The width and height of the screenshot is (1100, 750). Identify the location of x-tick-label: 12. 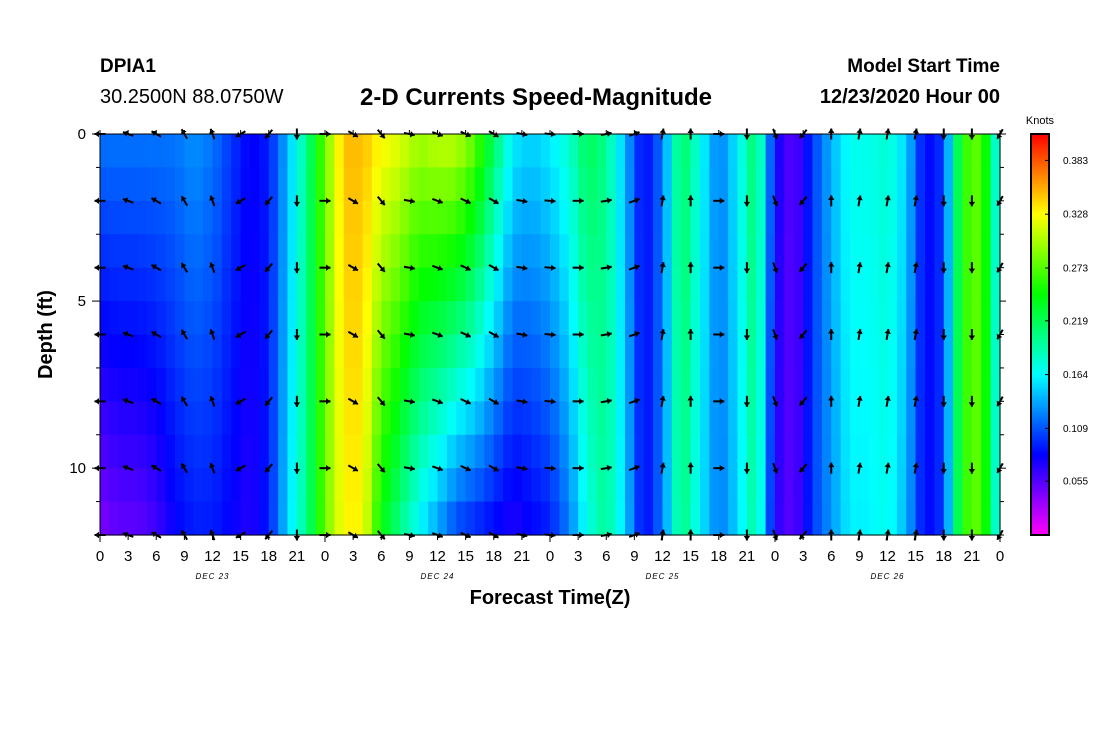
(212, 556).